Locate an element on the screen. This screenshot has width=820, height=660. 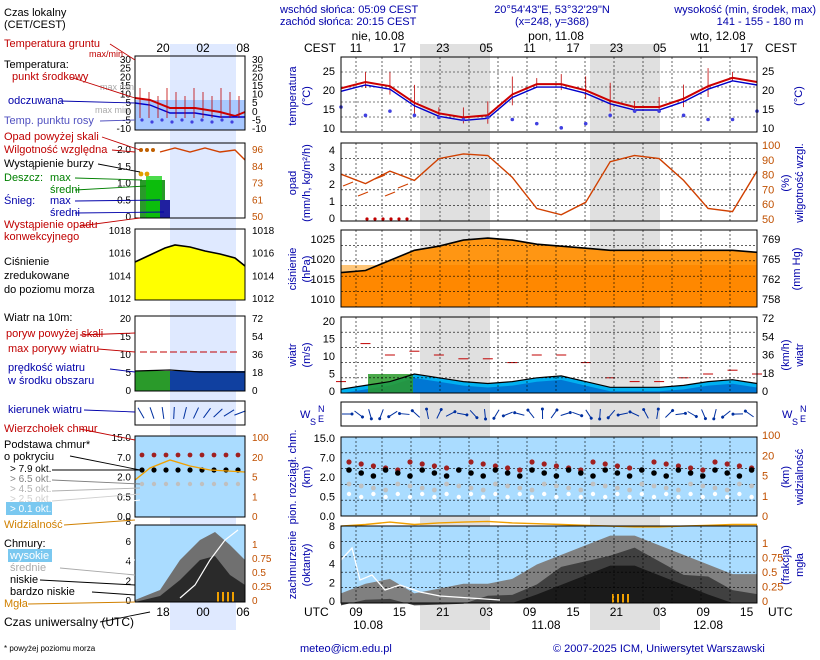
legend-soil-maxmin: max/min is located at coordinates (106, 54).